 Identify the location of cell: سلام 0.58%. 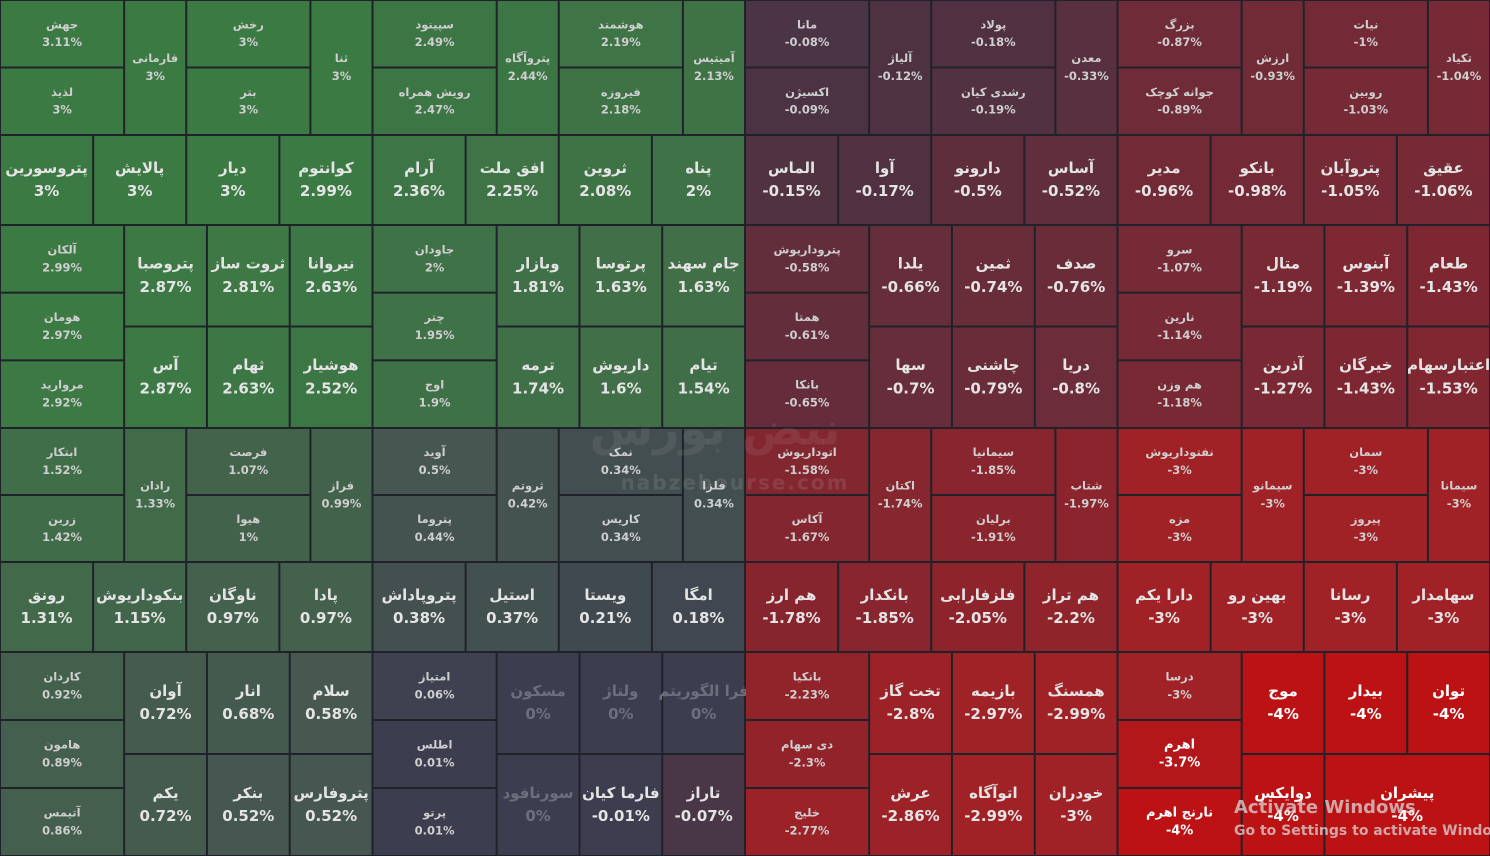
(331, 703).